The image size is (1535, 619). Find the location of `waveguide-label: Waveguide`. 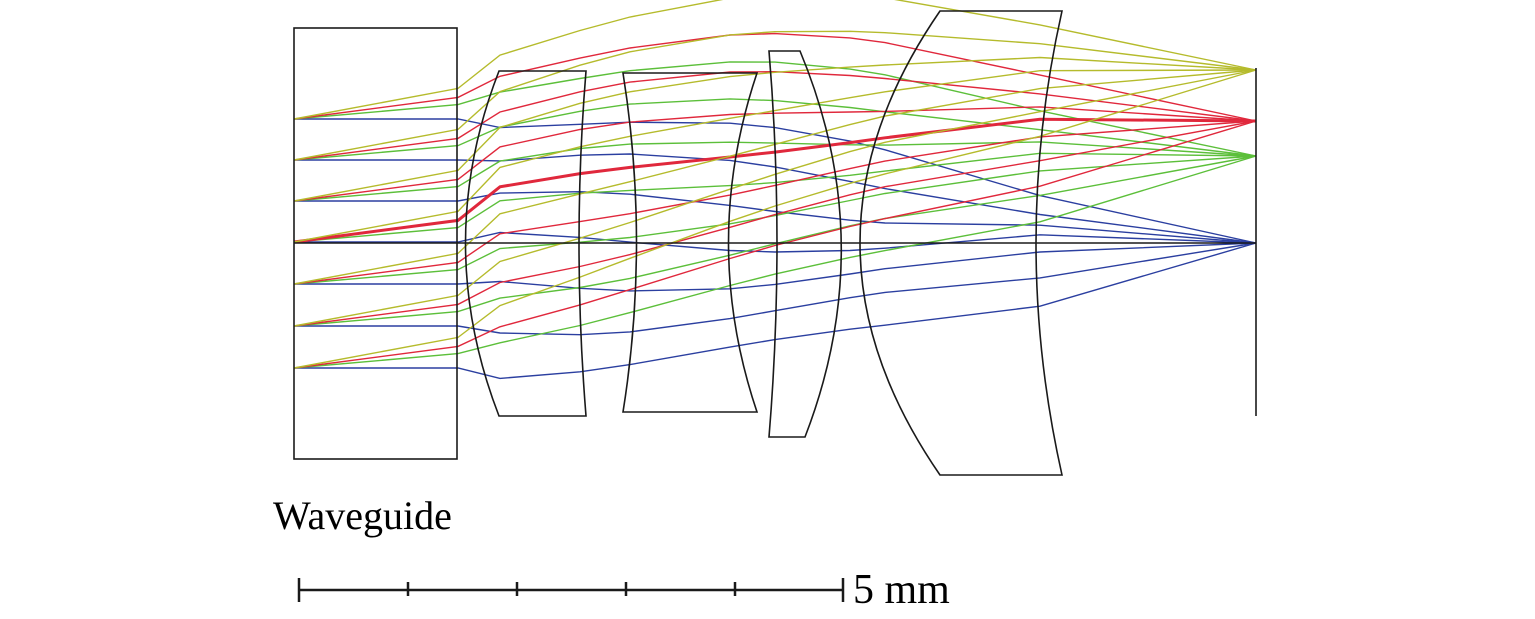

waveguide-label: Waveguide is located at coordinates (362, 515).